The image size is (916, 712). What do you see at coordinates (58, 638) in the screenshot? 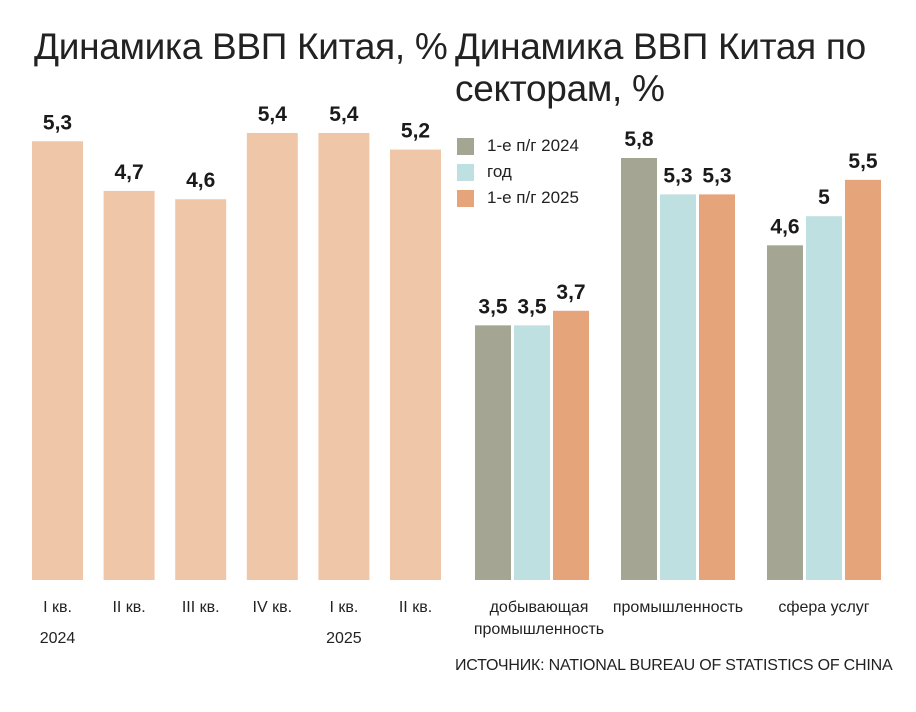
I see `year-label-2024: 2024` at bounding box center [58, 638].